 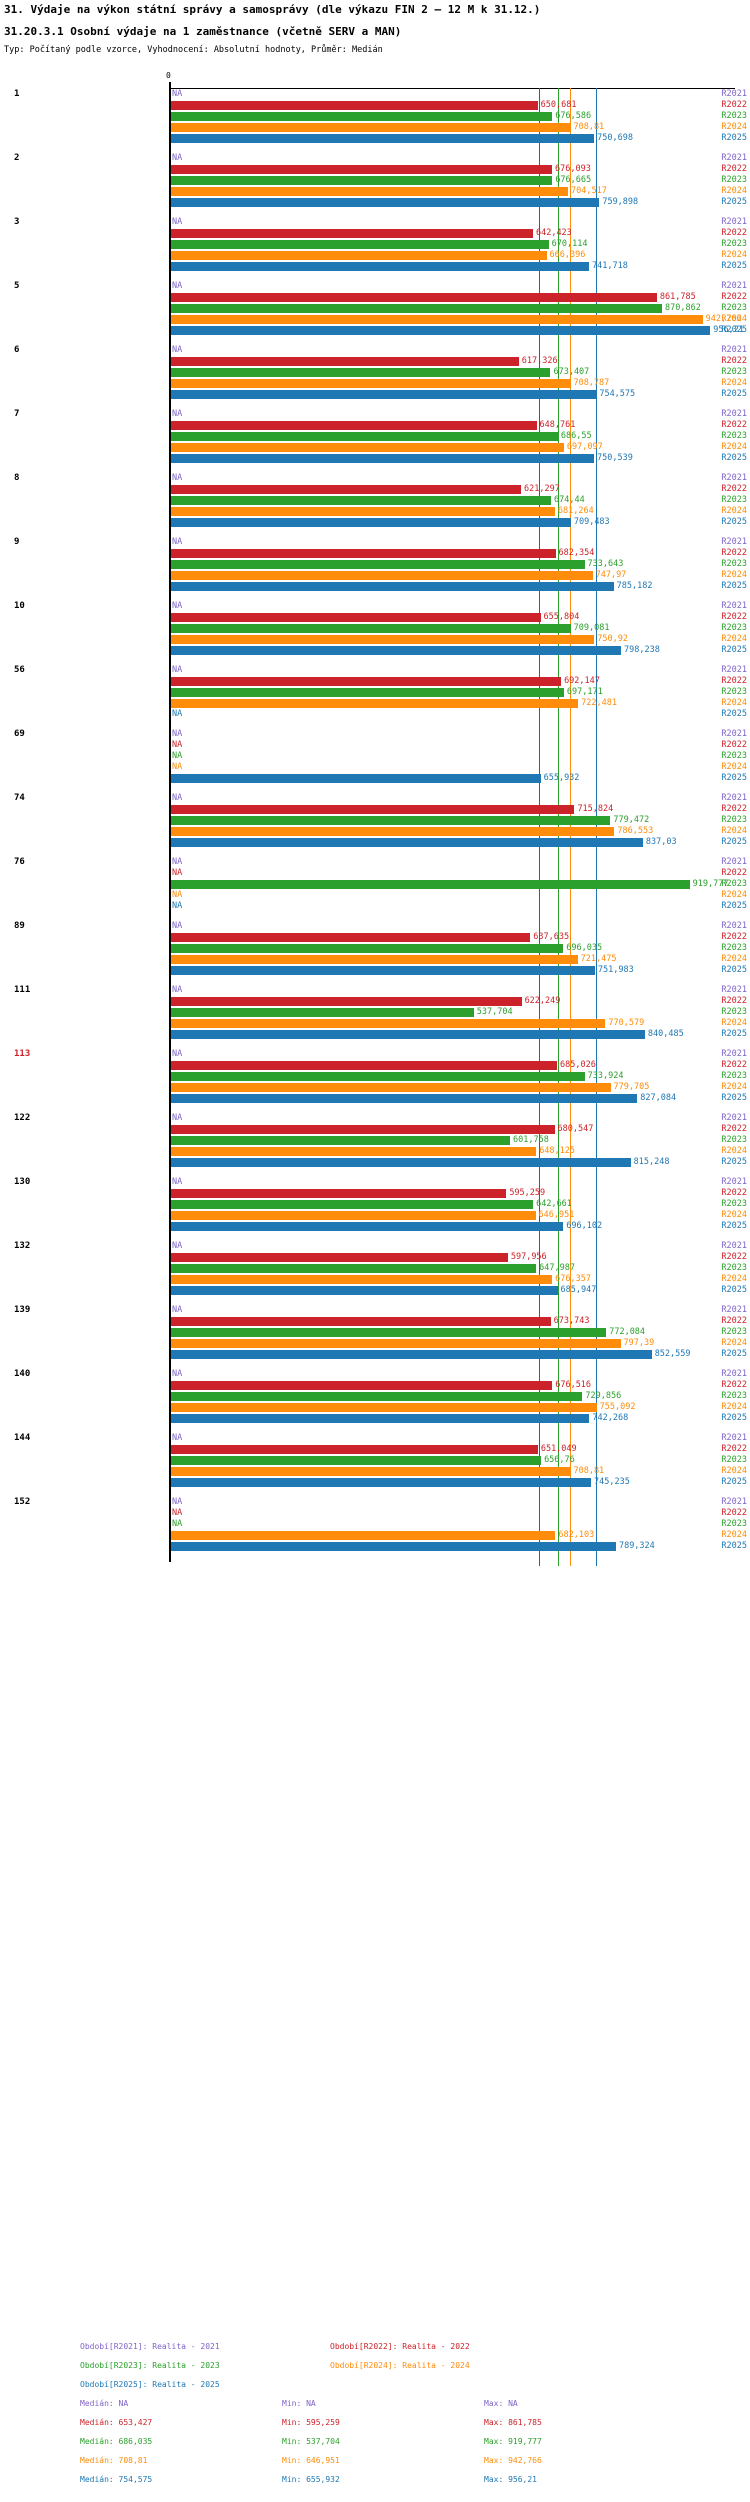 What do you see at coordinates (576, 436) in the screenshot?
I see `bar-value-label: 686,55` at bounding box center [576, 436].